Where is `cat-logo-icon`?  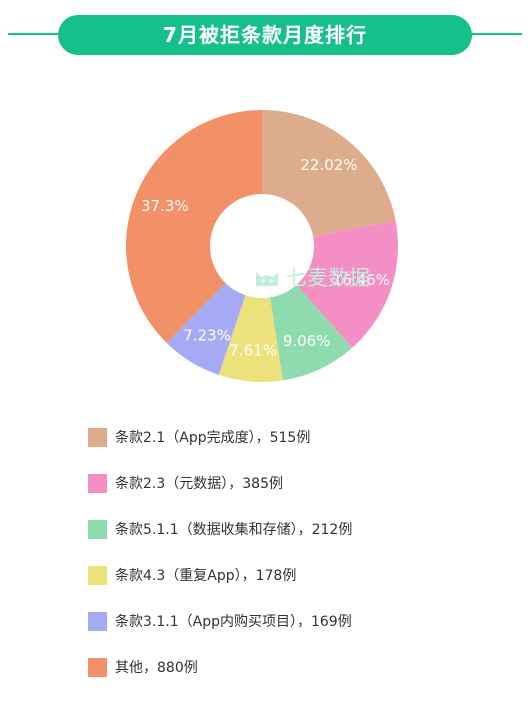
cat-logo-icon is located at coordinates (267, 279).